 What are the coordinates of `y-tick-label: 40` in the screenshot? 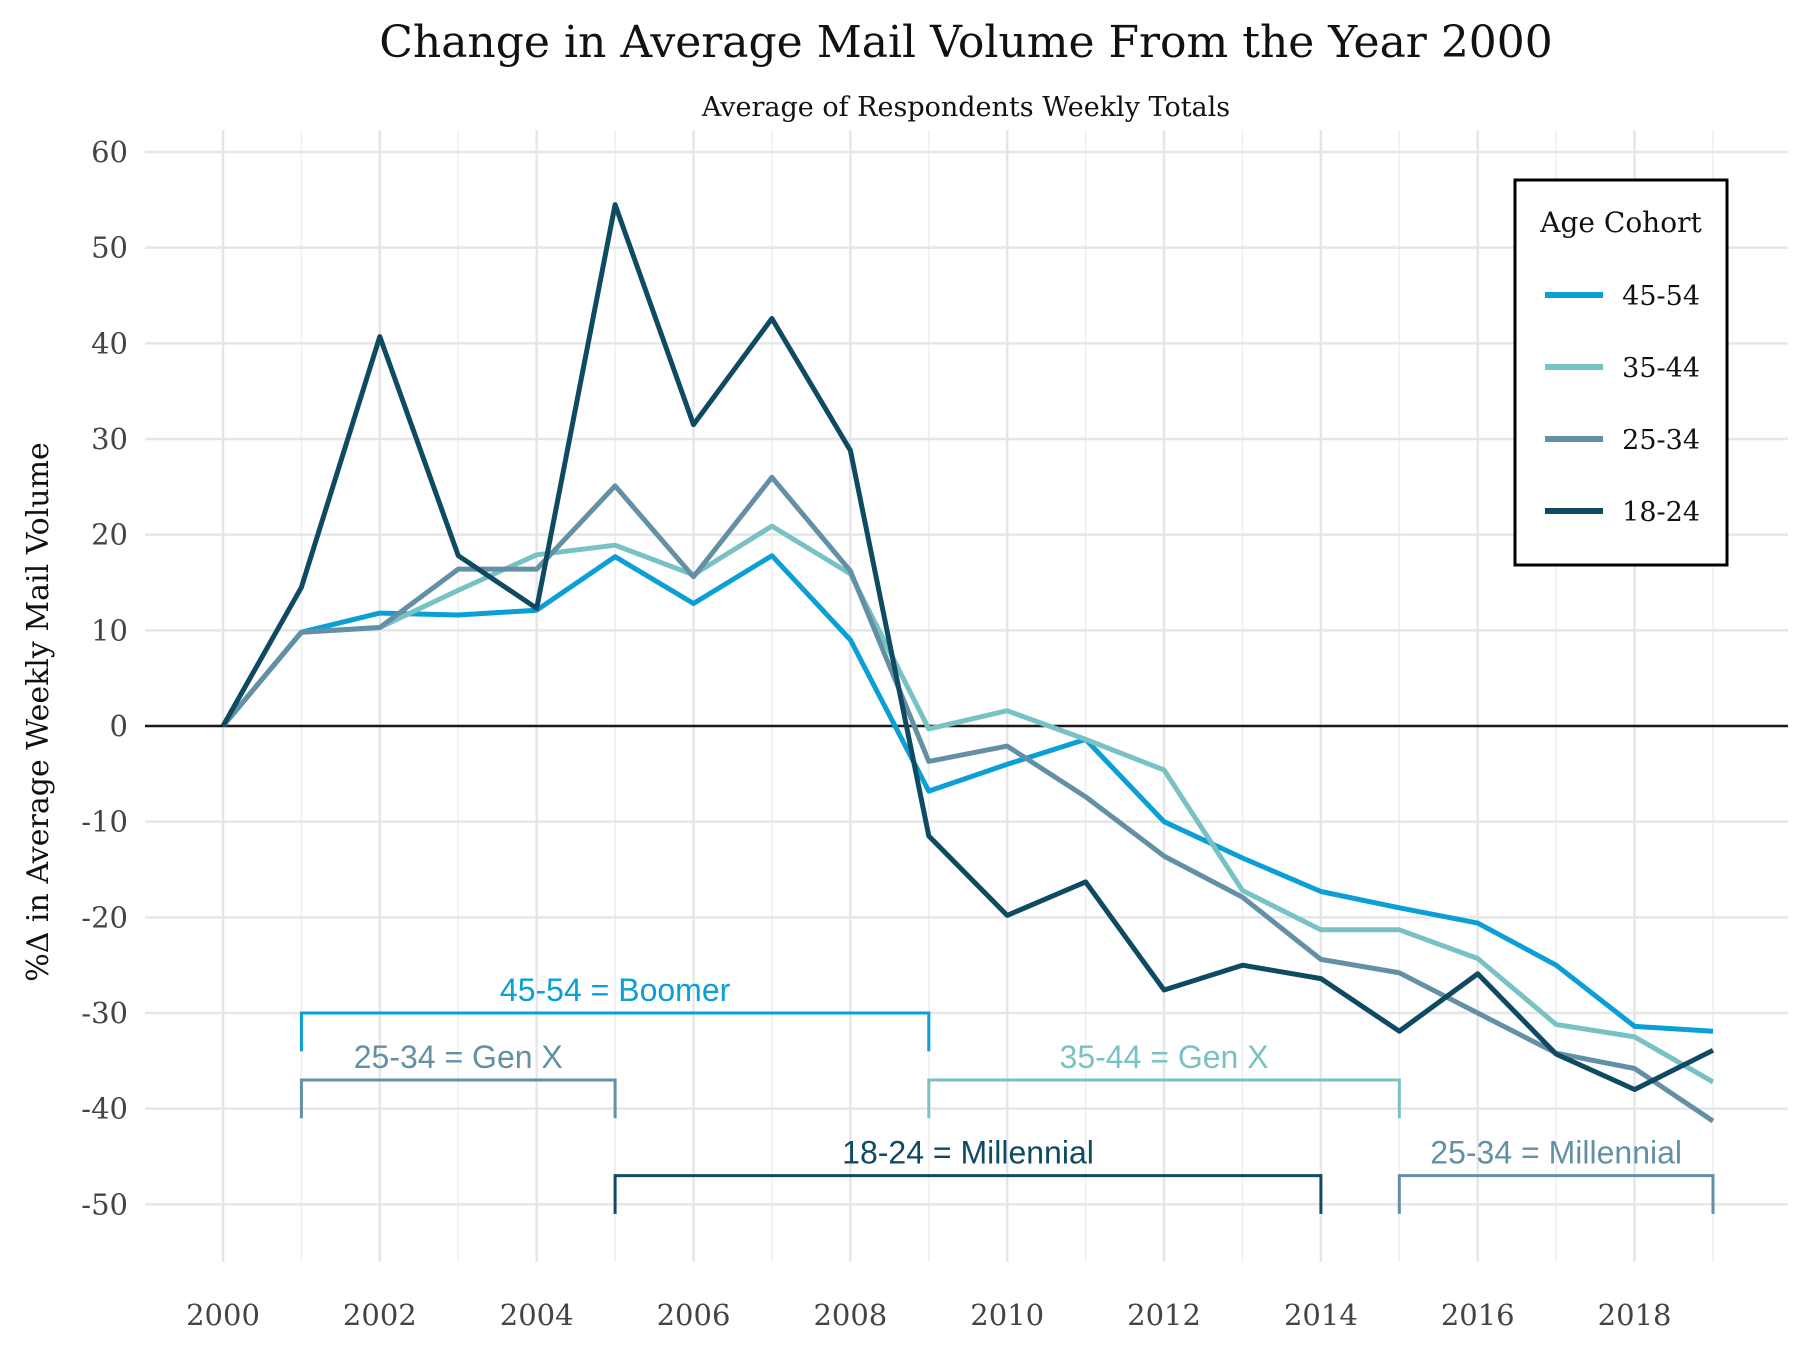 It's located at (109, 343).